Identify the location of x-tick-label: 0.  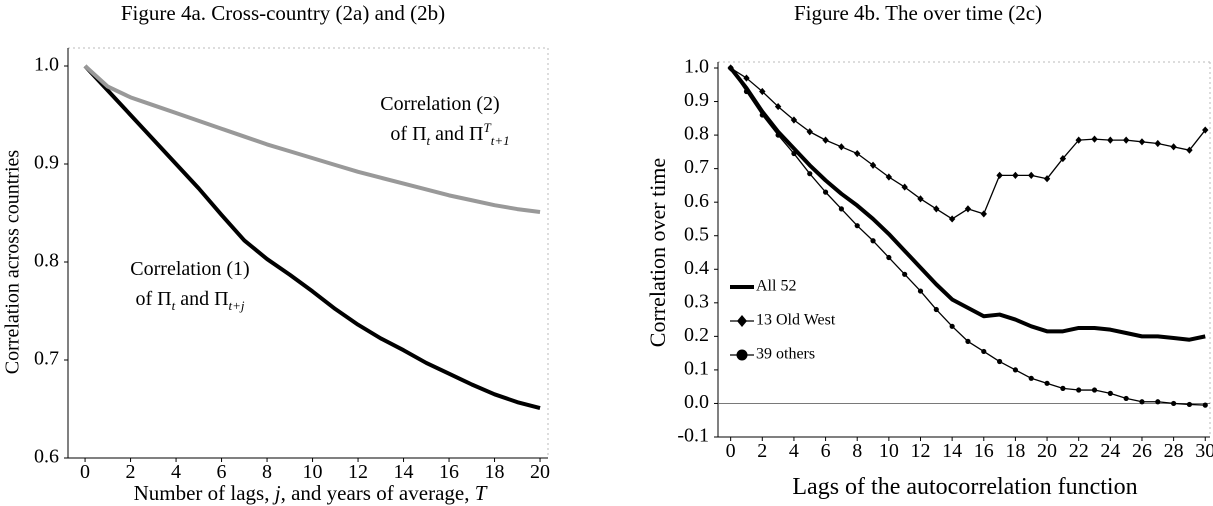
(85, 472).